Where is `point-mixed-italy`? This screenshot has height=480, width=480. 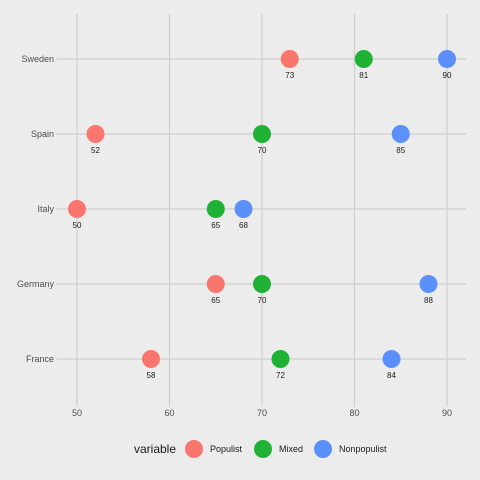
point-mixed-italy is located at coordinates (215, 209).